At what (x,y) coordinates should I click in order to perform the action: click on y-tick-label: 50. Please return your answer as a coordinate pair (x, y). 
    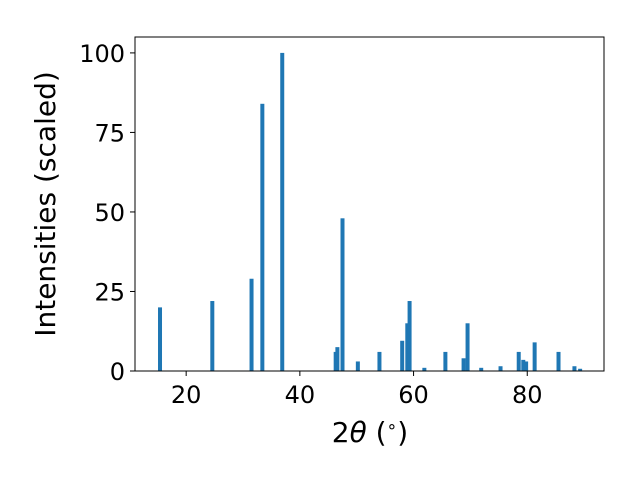
    Looking at the image, I should click on (109, 213).